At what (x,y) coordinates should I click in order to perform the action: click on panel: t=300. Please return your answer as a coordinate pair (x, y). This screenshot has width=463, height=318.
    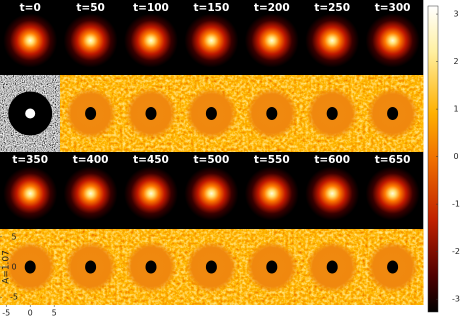
    Looking at the image, I should click on (393, 37).